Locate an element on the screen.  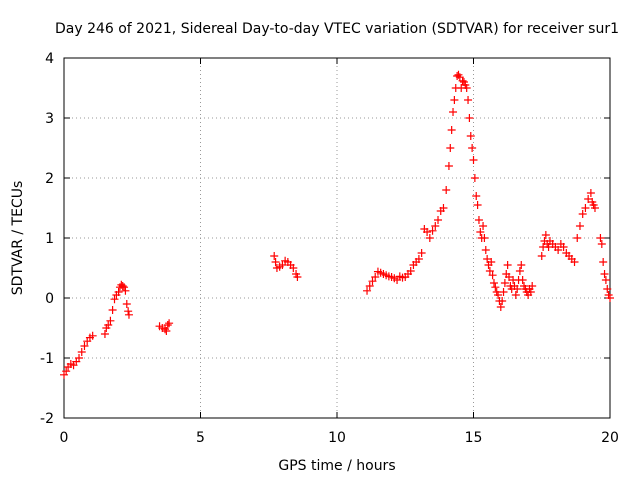
x-tick-label: 0 is located at coordinates (64, 438).